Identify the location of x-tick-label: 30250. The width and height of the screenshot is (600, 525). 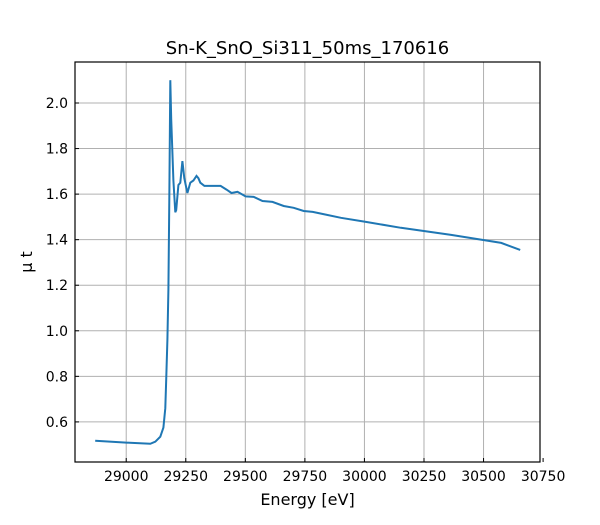
(424, 477).